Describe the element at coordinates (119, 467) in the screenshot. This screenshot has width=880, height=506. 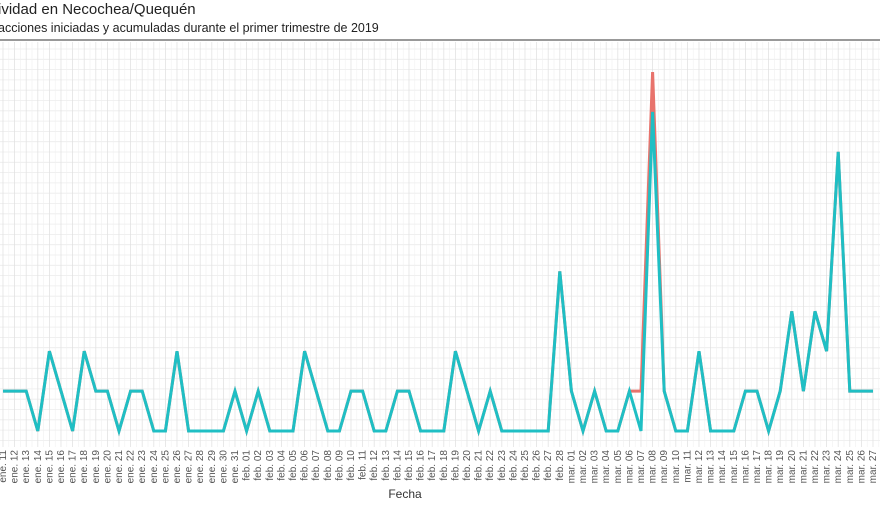
I see `x-tick-label: ene. 21` at that location.